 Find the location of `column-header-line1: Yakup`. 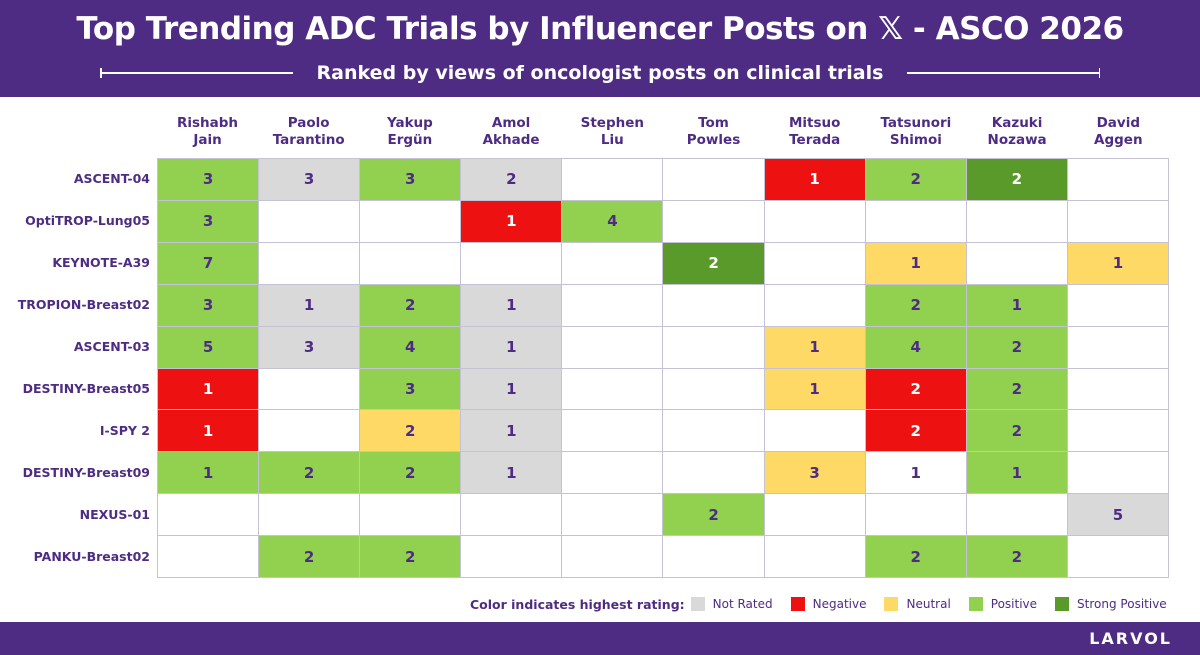

column-header-line1: Yakup is located at coordinates (409, 123).